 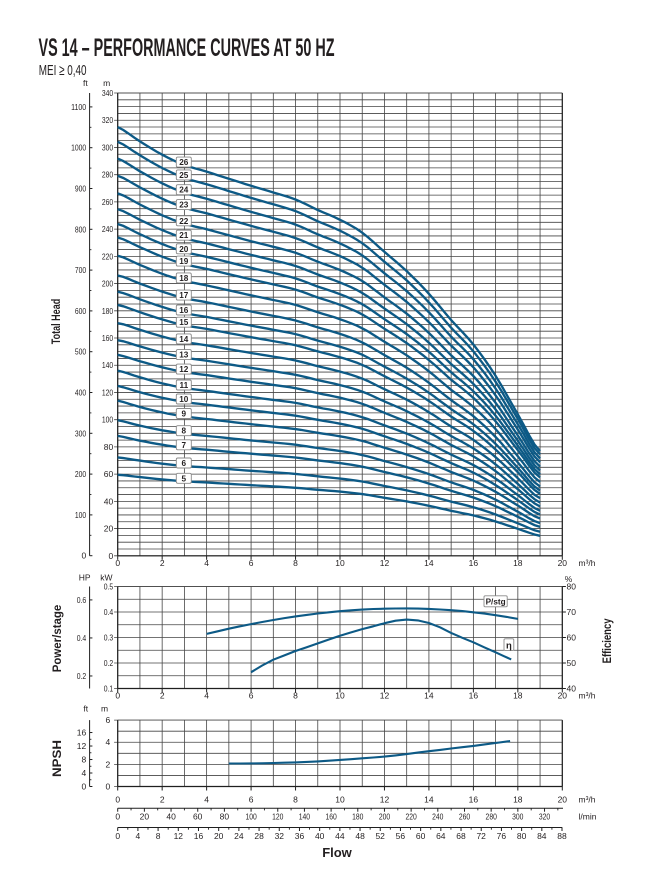 I want to click on svg-text: 1100, so click(x=78, y=107).